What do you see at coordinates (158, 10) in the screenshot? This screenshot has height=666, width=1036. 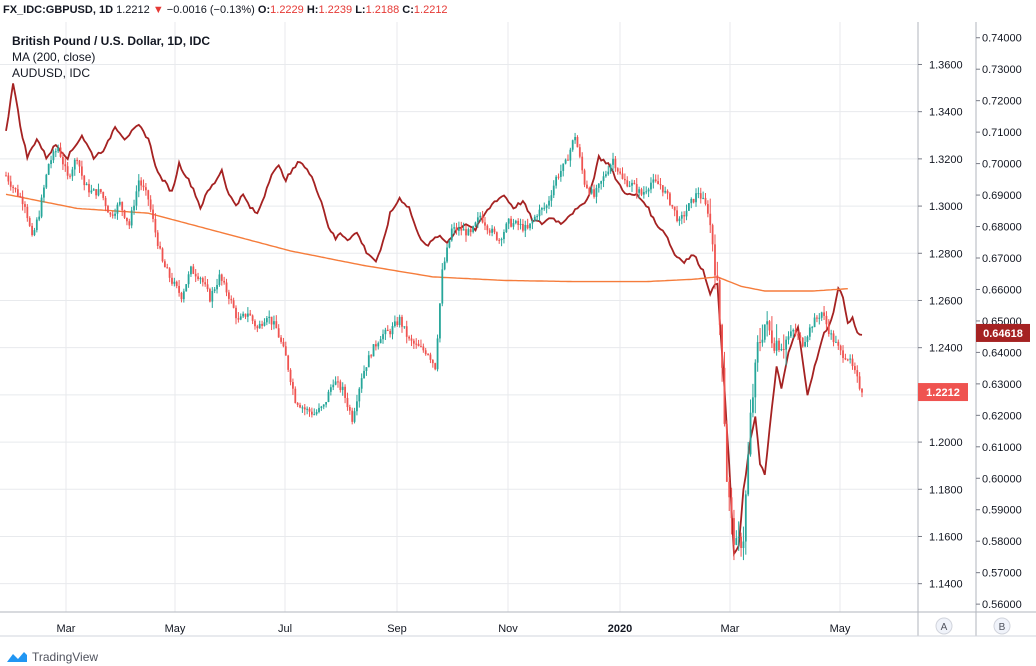 I see `down-arrow-icon: ▼` at bounding box center [158, 10].